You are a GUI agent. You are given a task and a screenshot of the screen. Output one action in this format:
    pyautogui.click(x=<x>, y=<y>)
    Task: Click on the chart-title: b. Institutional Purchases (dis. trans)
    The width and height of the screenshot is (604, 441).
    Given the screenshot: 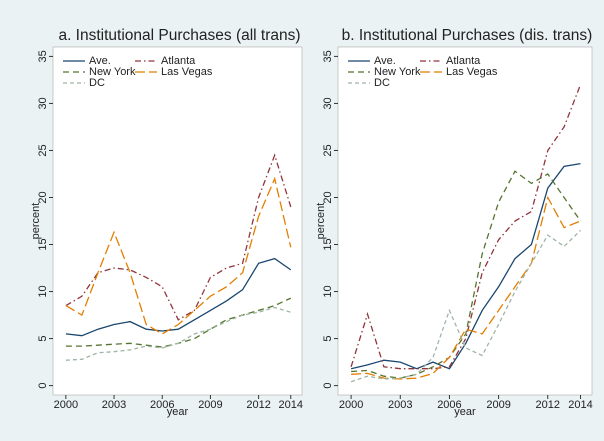 What is the action you would take?
    pyautogui.click(x=467, y=35)
    